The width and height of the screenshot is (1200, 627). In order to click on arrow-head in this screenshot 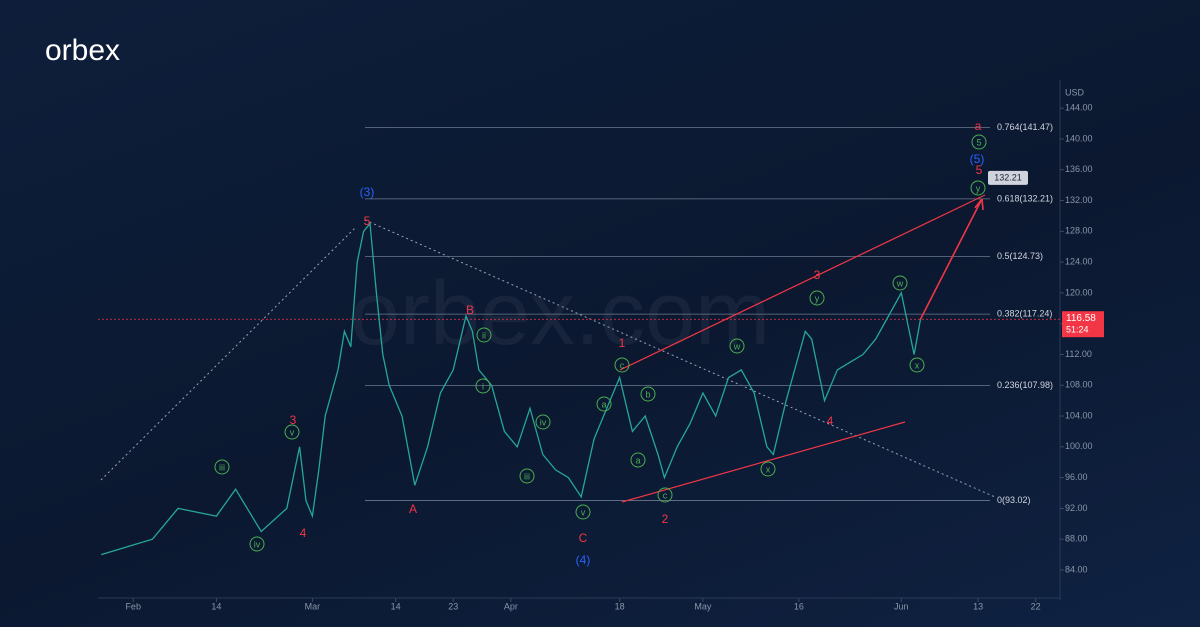, I will do `click(979, 204)`.